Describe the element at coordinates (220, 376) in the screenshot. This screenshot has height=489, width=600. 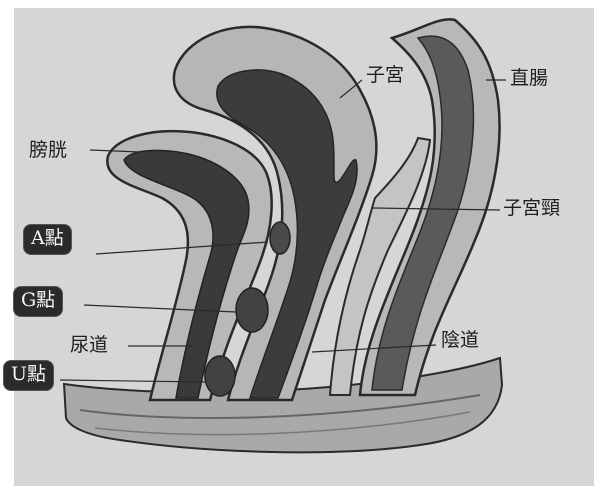
I see `u-spot-gland` at that location.